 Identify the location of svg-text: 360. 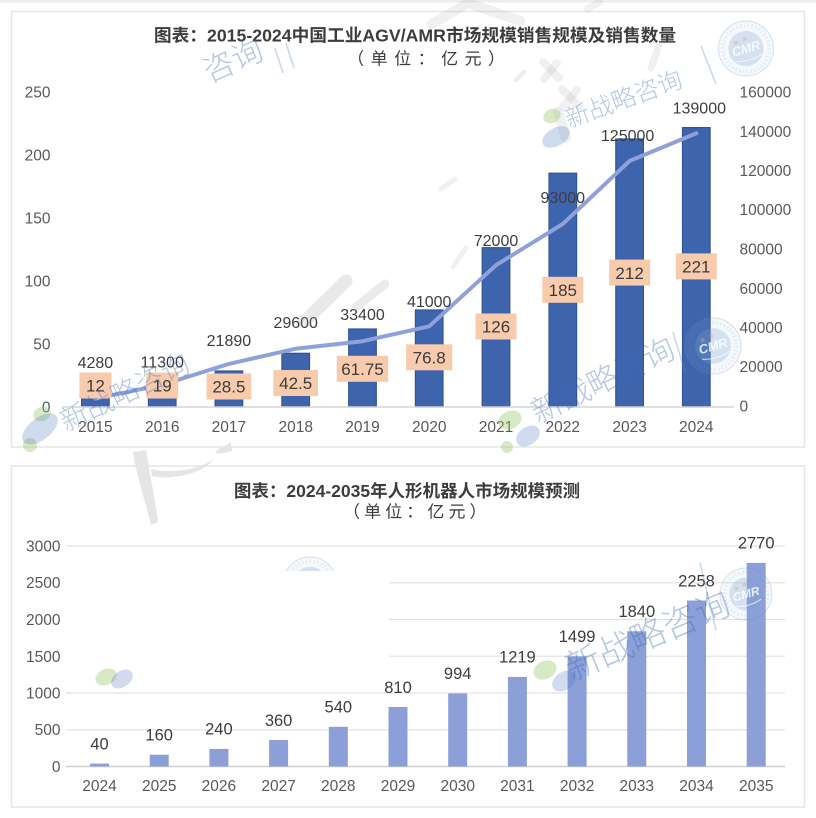
(279, 721).